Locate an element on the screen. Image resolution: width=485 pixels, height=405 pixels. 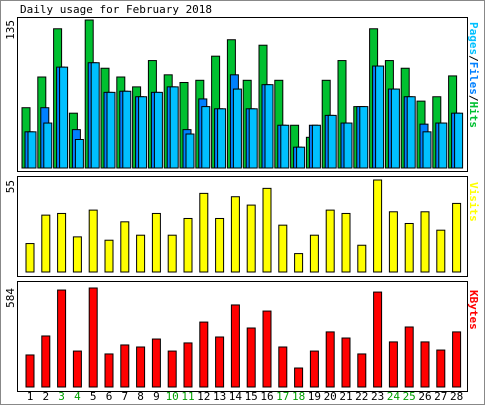
x-tick-label: 20 is located at coordinates (330, 396).